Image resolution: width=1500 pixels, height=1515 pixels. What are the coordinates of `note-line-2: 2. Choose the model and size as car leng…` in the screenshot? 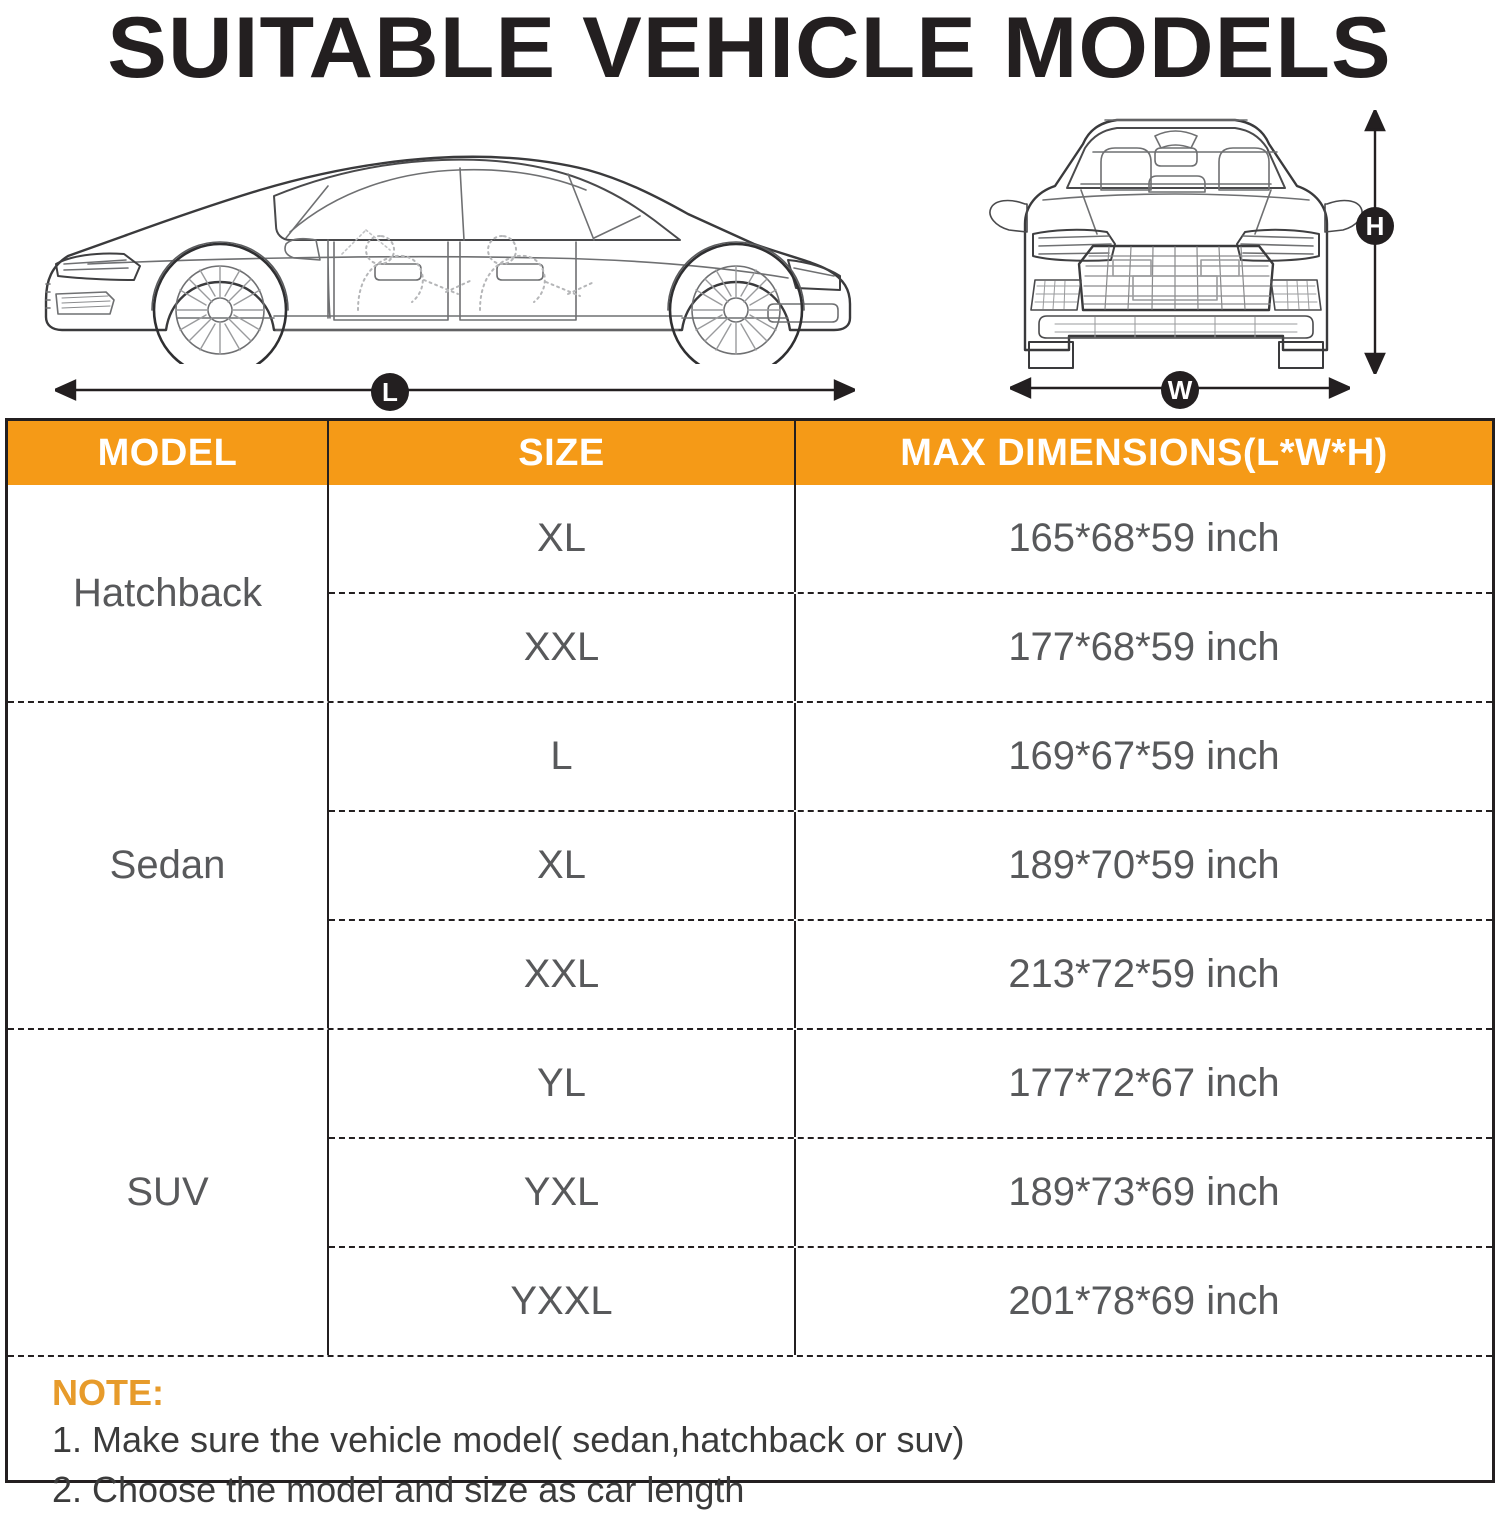 It's located at (398, 1489).